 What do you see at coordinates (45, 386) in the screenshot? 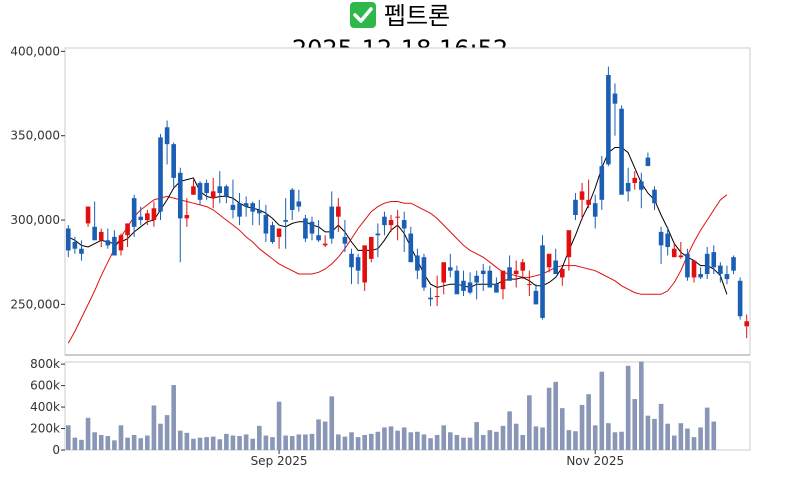
I see `volume-tick-label: 600k` at bounding box center [45, 386].